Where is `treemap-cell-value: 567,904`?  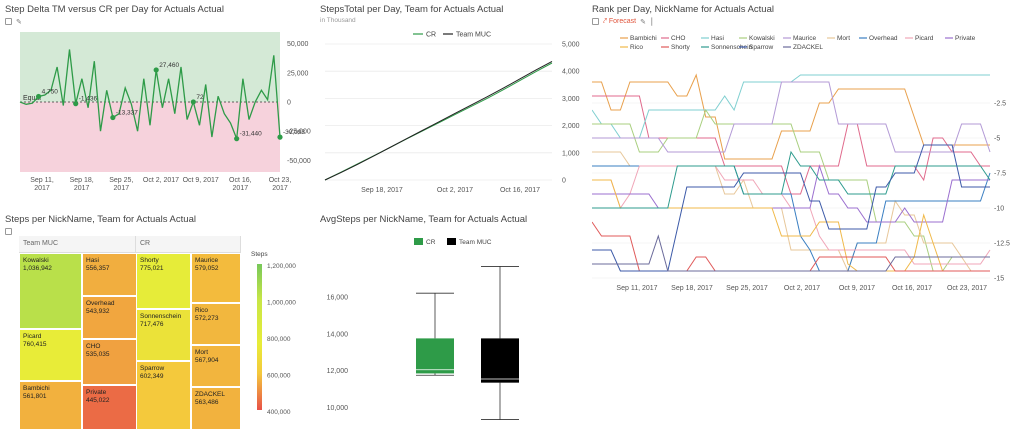
treemap-cell-value: 567,904 is located at coordinates (207, 360).